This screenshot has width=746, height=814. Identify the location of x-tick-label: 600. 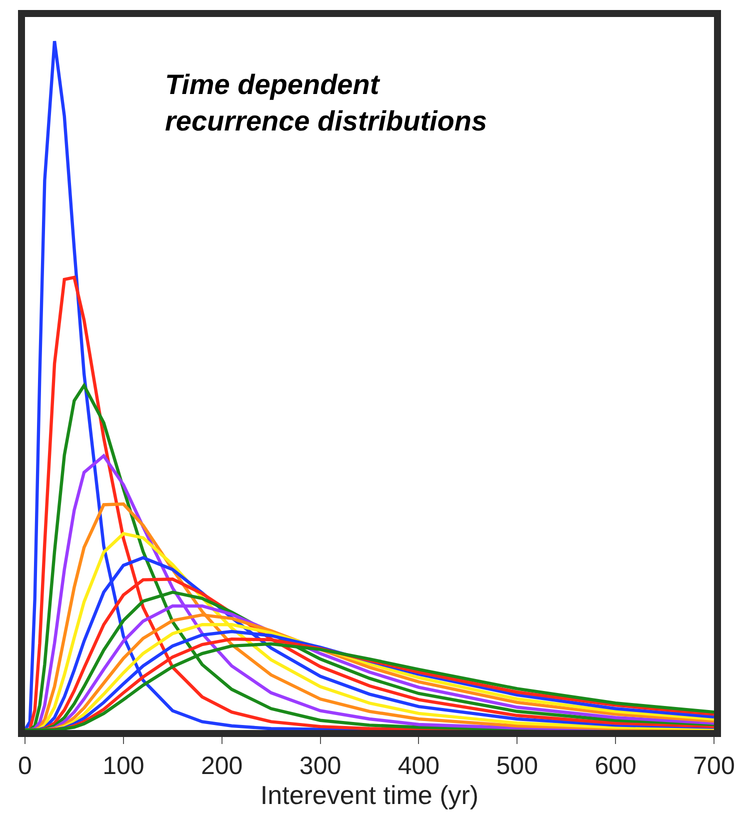
(615, 766).